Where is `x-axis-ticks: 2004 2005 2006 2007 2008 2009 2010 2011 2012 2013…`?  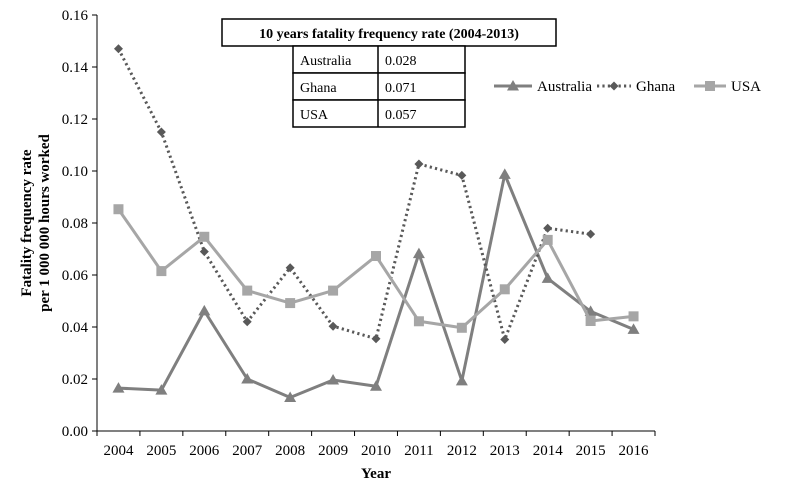 x-axis-ticks: 2004 2005 2006 2007 2008 2009 2010 2011 2012 2013… is located at coordinates (376, 445).